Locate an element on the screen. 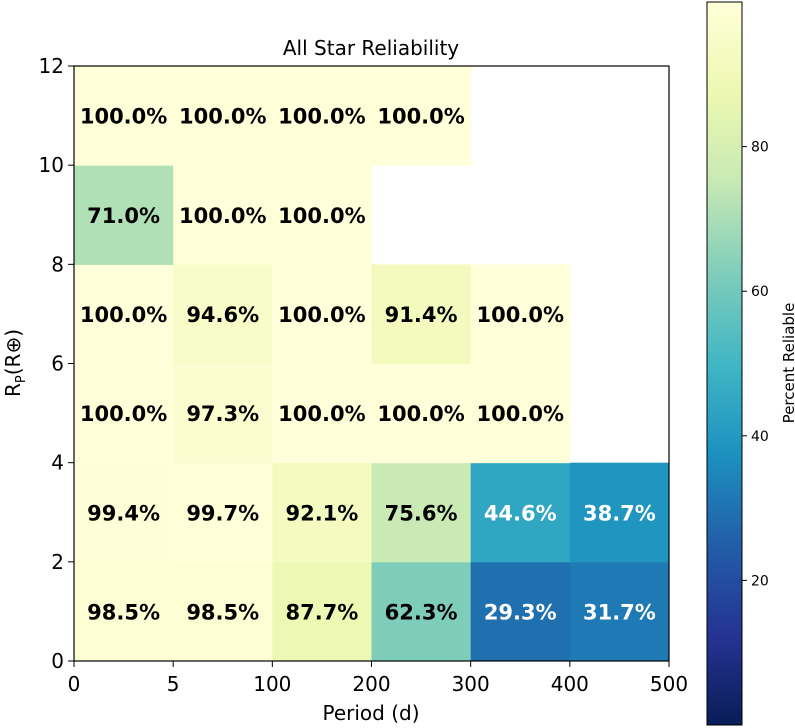 This screenshot has height=728, width=795. colorbar-ticks: 20 40 60 80 is located at coordinates (755, 364).